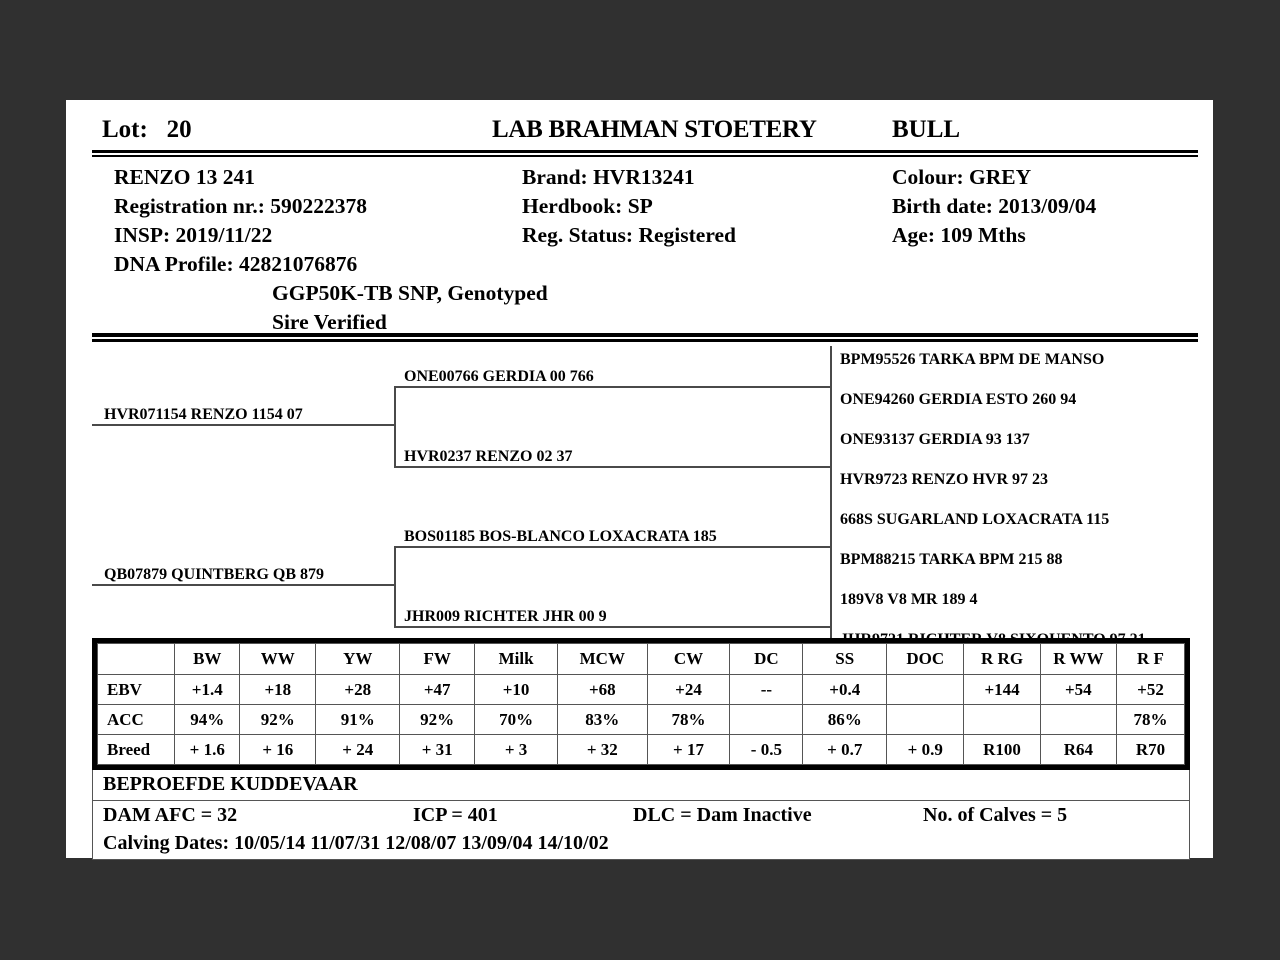 This screenshot has height=960, width=1280. What do you see at coordinates (358, 689) in the screenshot?
I see `cell-ebv-yw: +28` at bounding box center [358, 689].